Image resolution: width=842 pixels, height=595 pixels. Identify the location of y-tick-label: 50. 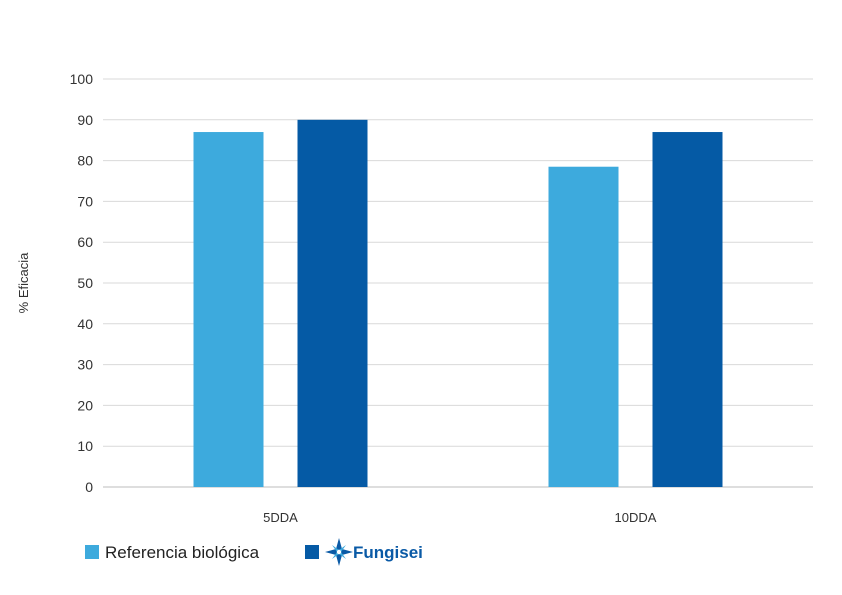
(85, 283).